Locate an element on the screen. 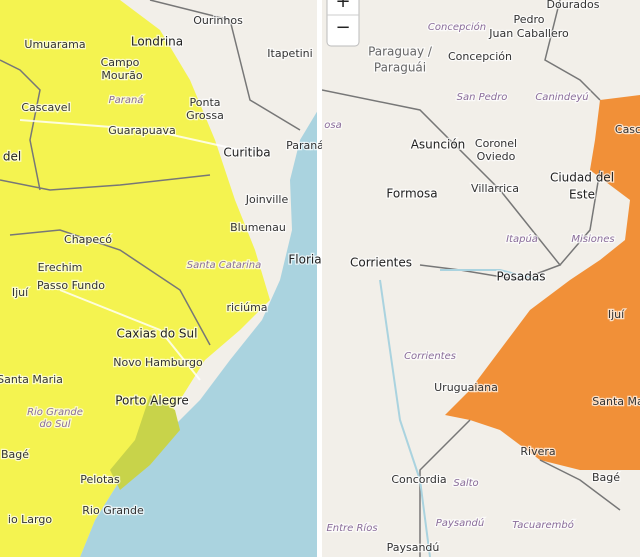 The height and width of the screenshot is (557, 640). place-label: Passo Fundo is located at coordinates (71, 285).